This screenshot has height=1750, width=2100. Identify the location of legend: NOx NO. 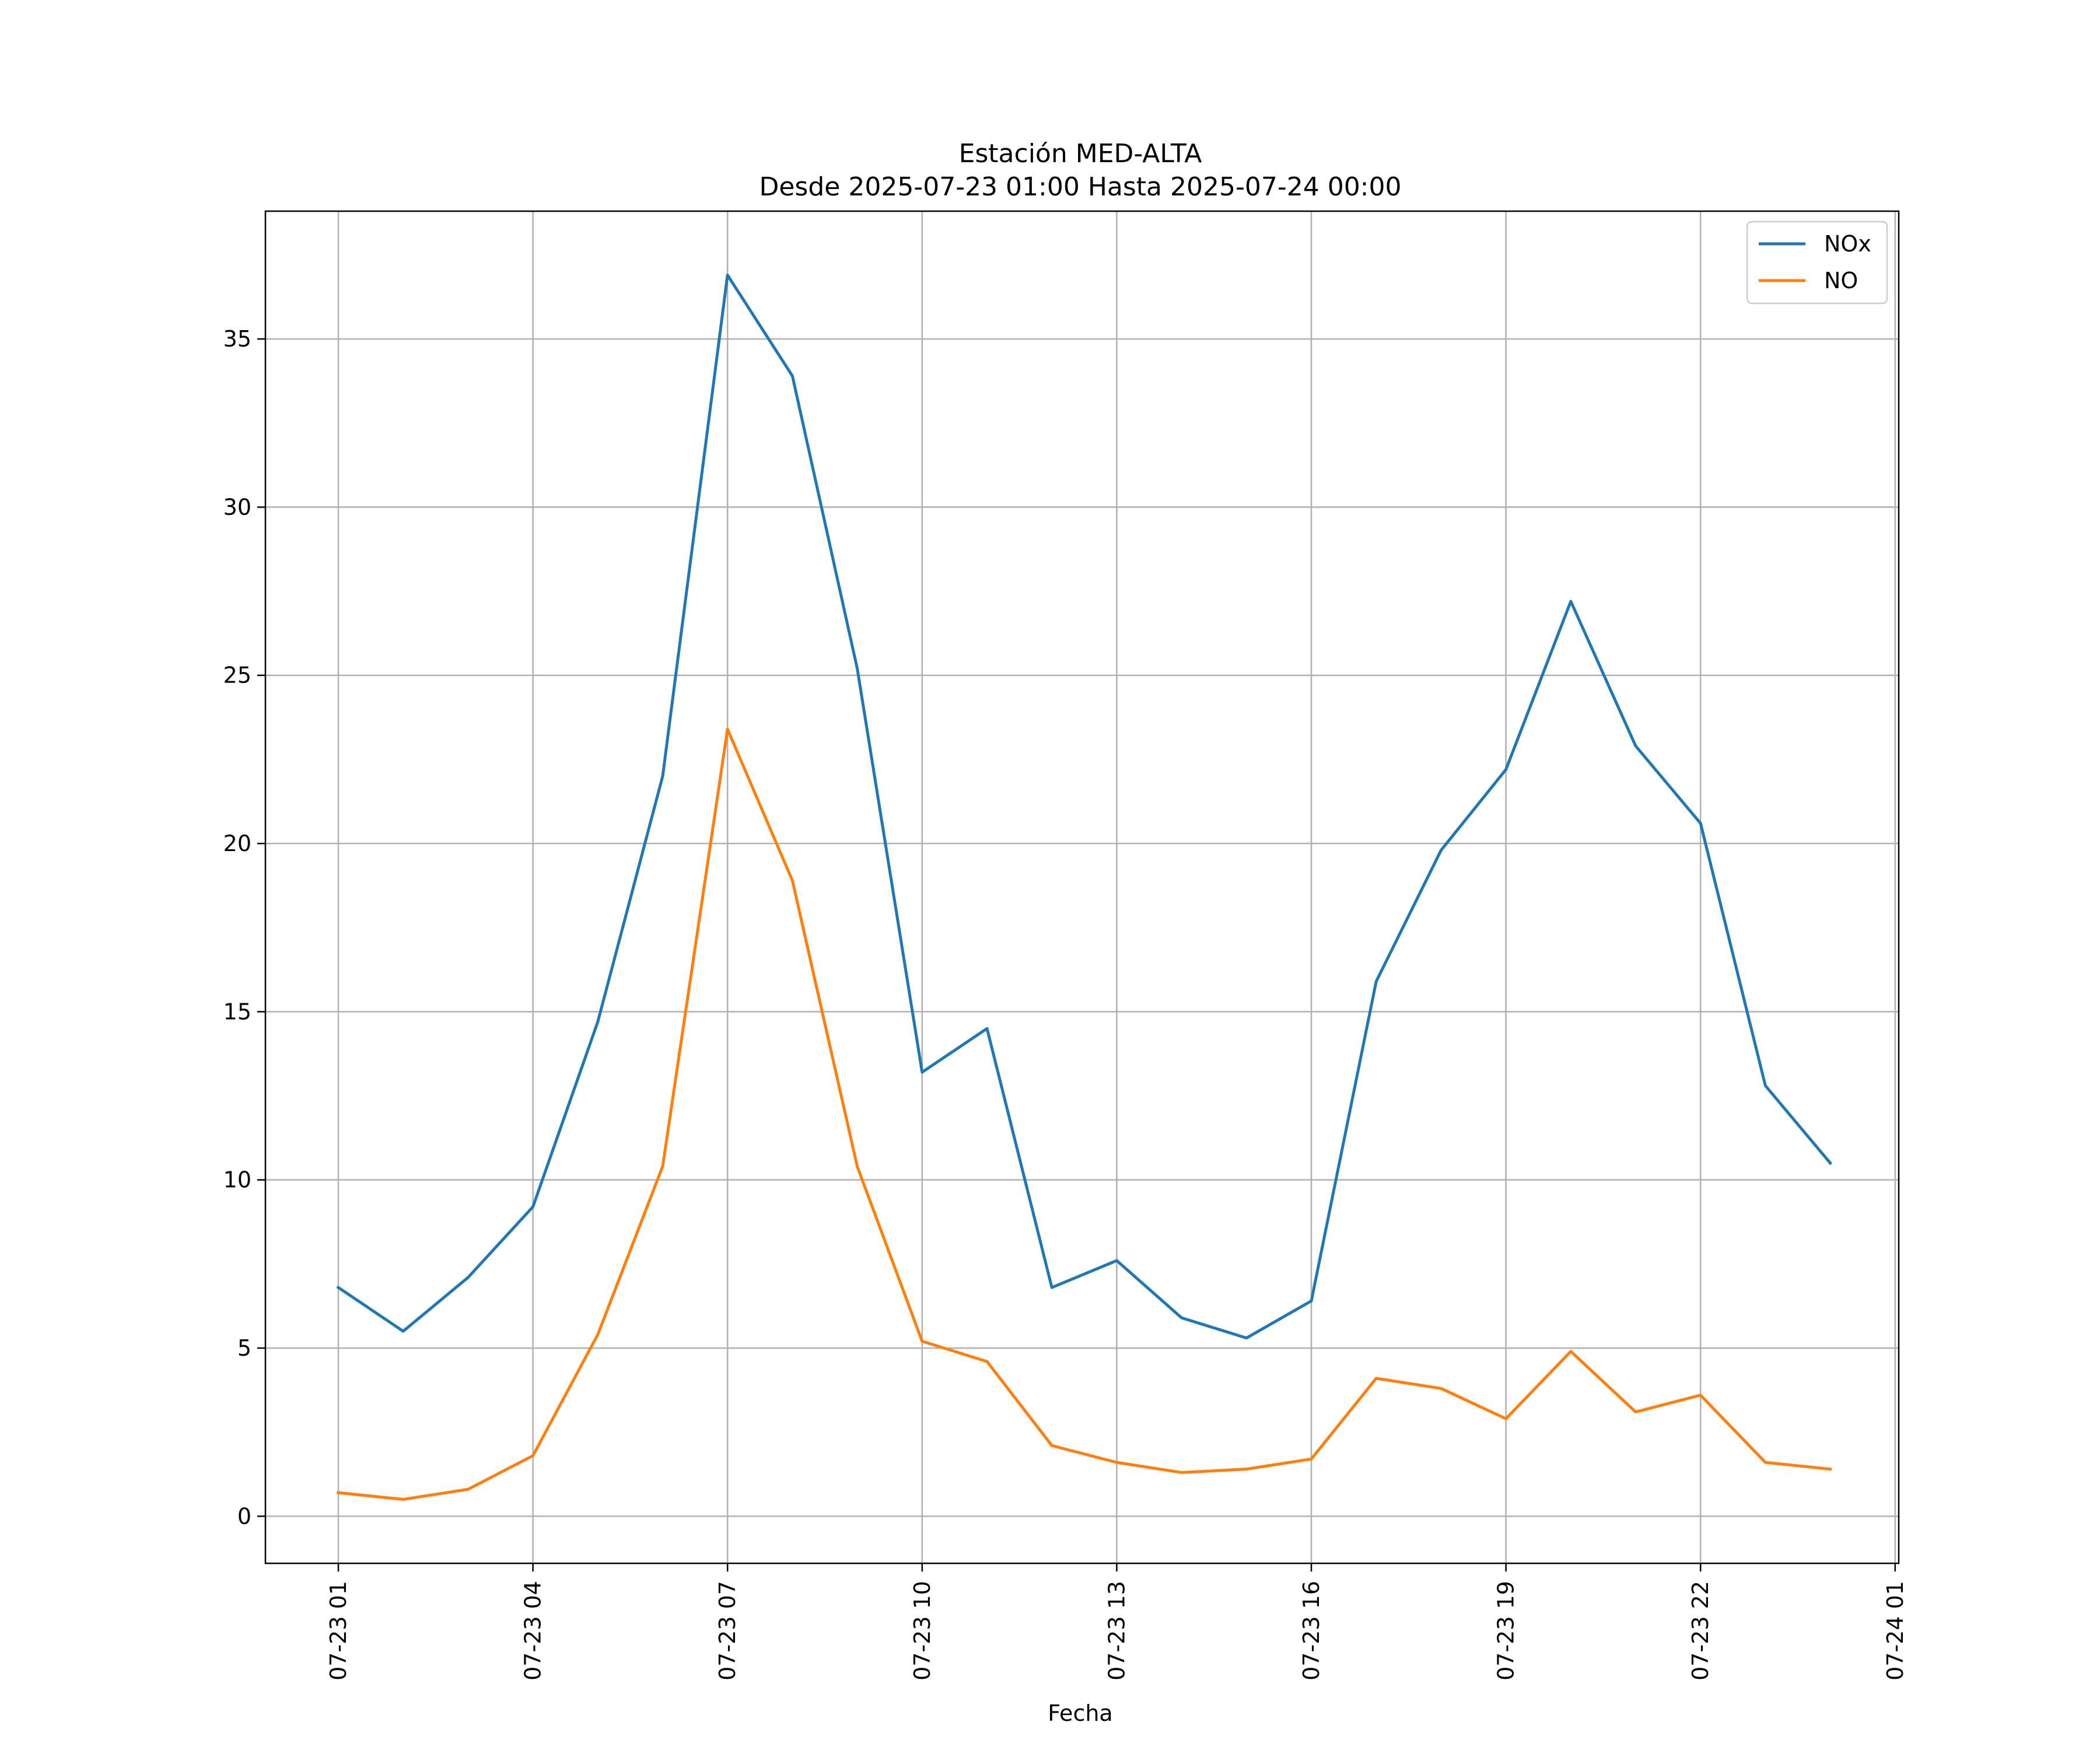
(1817, 262).